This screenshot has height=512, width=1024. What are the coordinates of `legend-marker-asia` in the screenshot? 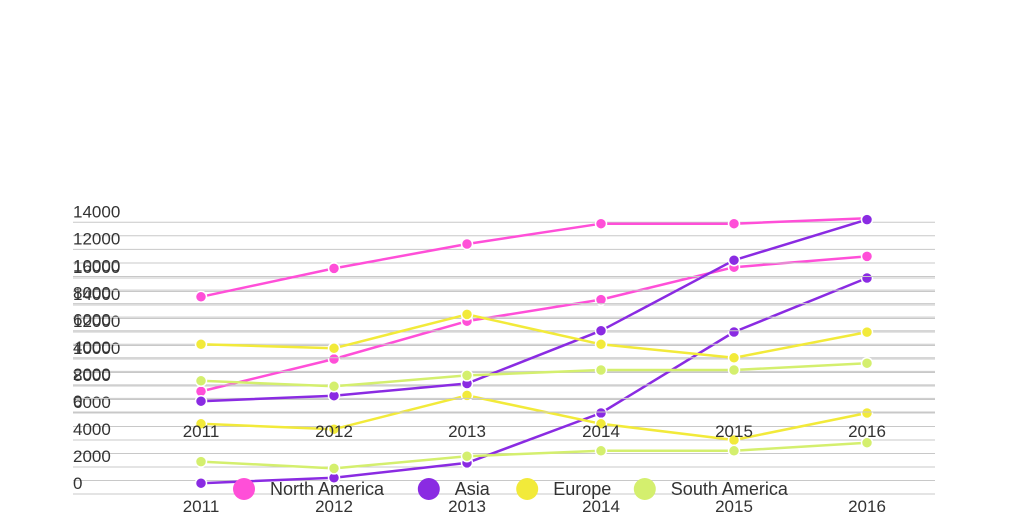 It's located at (428, 489).